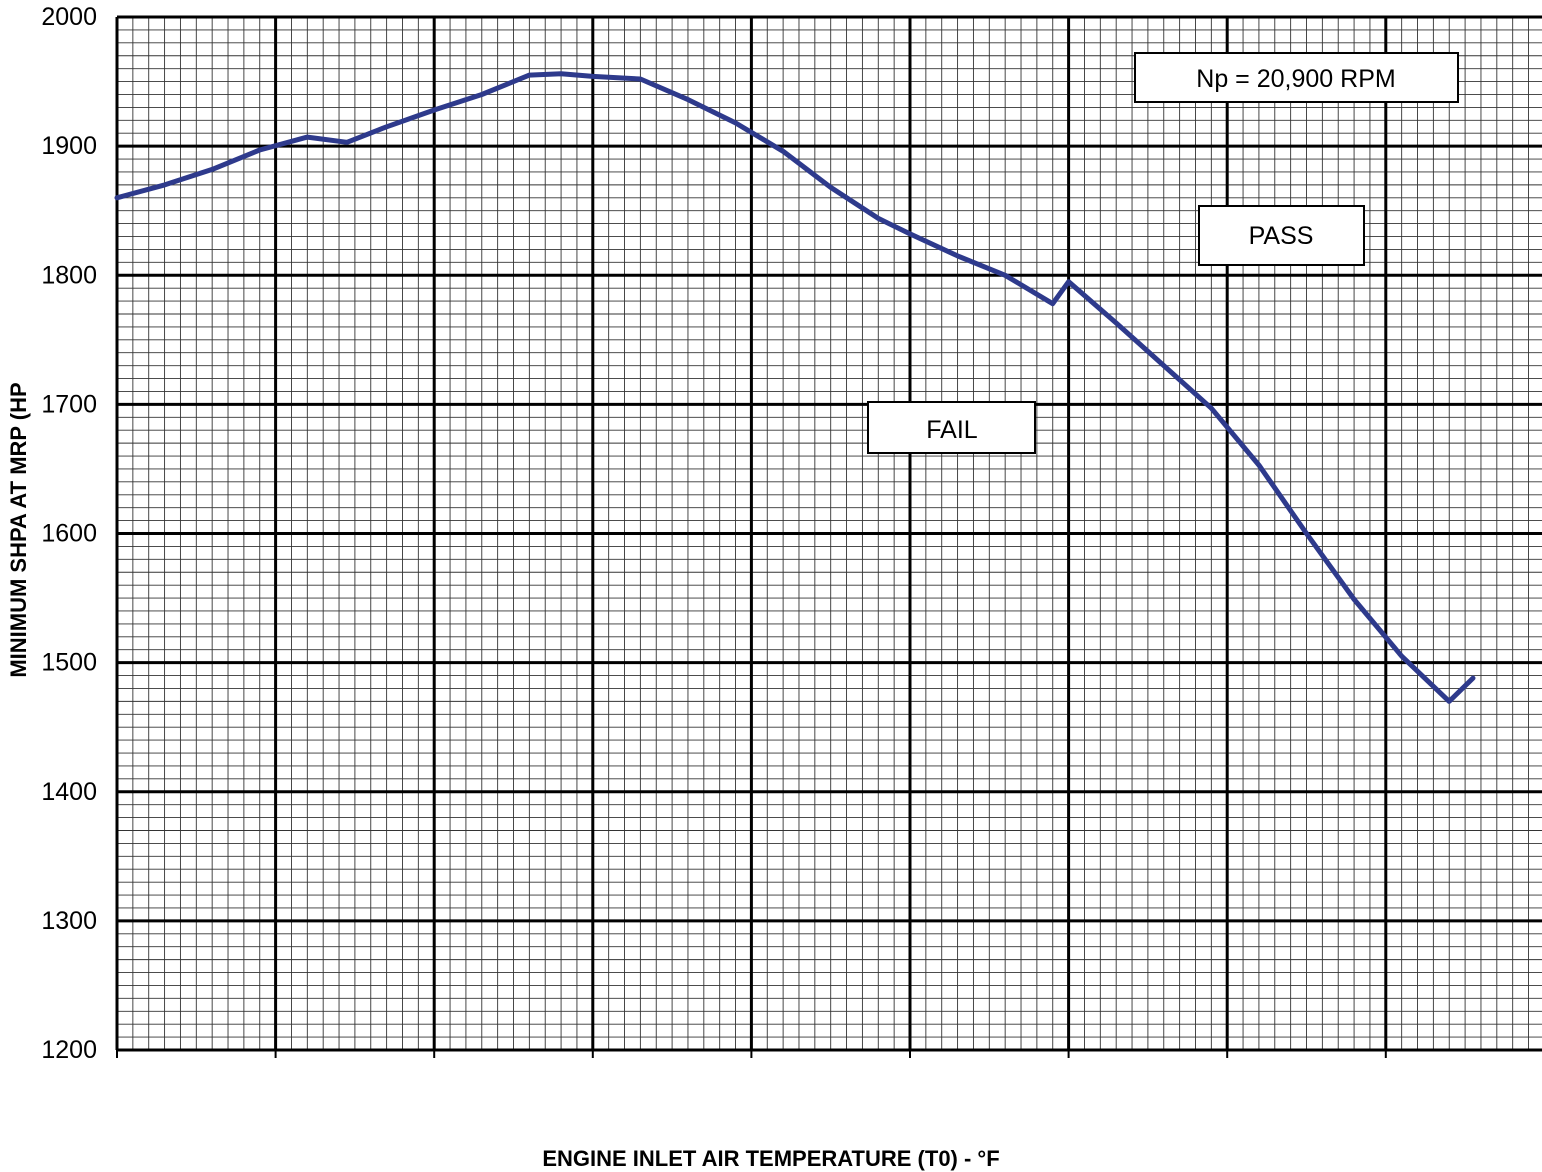 This screenshot has width=1542, height=1172. What do you see at coordinates (69, 663) in the screenshot?
I see `y-tick-label: 1500` at bounding box center [69, 663].